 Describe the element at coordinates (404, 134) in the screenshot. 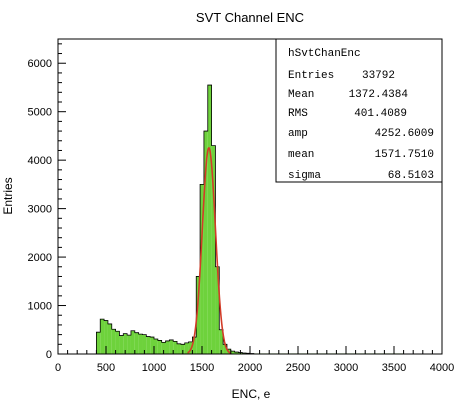

I see `stats-value-amp: 4252.6009` at that location.